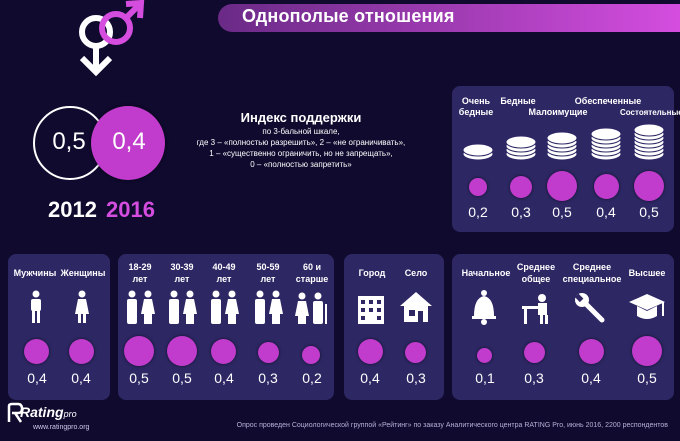 The height and width of the screenshot is (441, 680). Describe the element at coordinates (268, 267) in the screenshot. I see `age-label-4a: 50-59` at that location.